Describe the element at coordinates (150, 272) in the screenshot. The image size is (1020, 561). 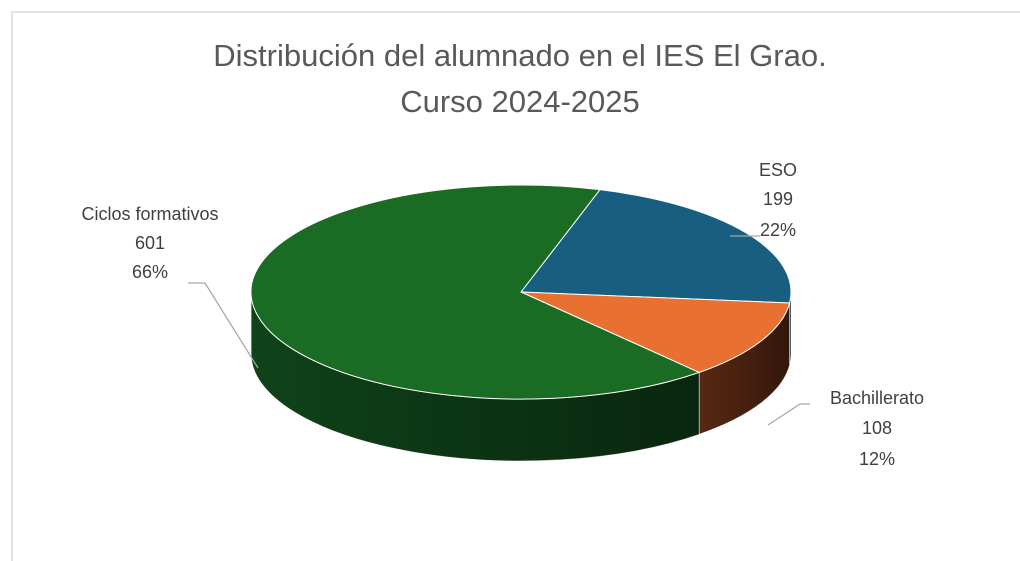
I see `slice-percent: 66%` at that location.